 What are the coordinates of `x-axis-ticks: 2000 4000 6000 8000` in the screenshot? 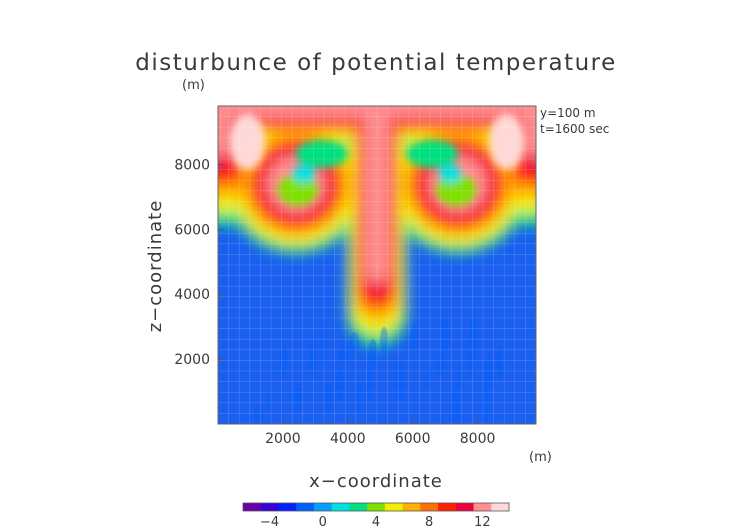 It's located at (380, 432).